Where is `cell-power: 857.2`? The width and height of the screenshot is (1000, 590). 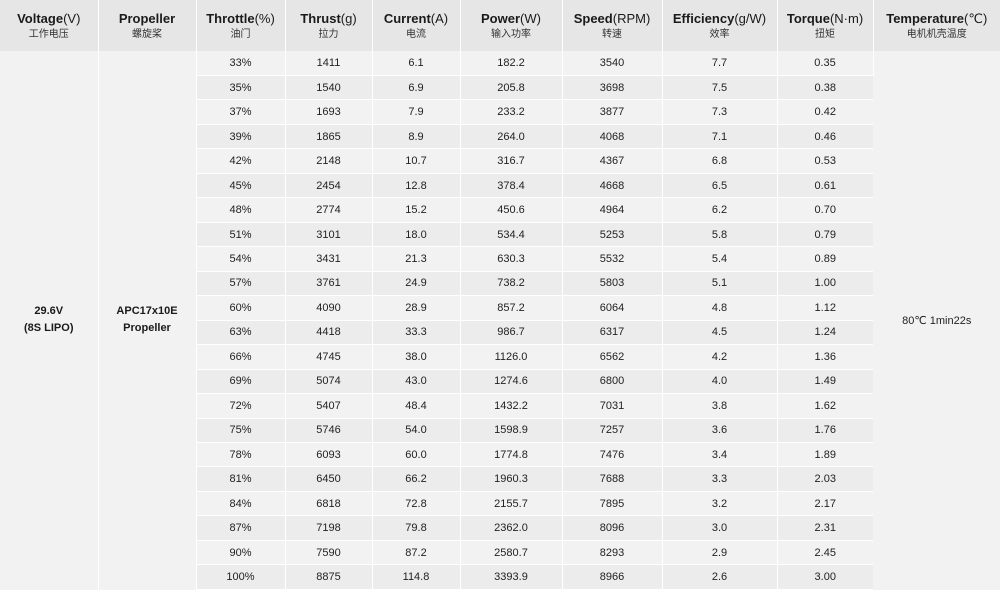 cell-power: 857.2 is located at coordinates (511, 308).